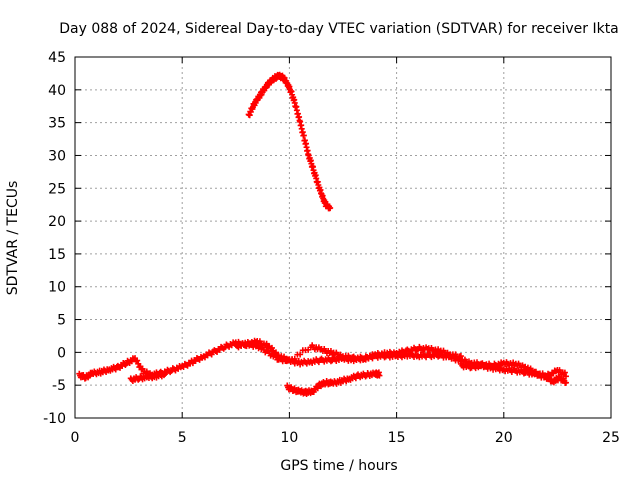 Image resolution: width=640 pixels, height=480 pixels. I want to click on y-tick-label: 0, so click(61, 353).